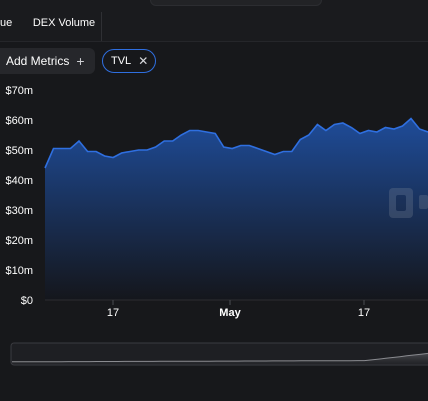 Image resolution: width=428 pixels, height=401 pixels. What do you see at coordinates (143, 61) in the screenshot?
I see `close-icon: ✕` at bounding box center [143, 61].